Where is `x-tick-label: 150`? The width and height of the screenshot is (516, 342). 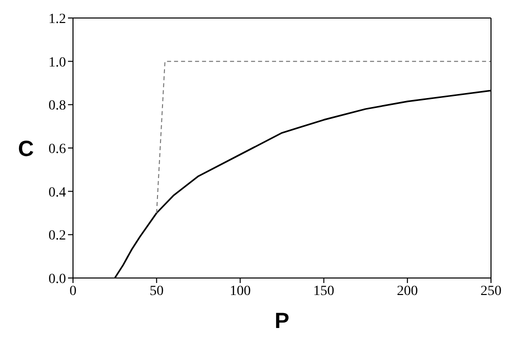
x-tick-label: 150 is located at coordinates (323, 291).